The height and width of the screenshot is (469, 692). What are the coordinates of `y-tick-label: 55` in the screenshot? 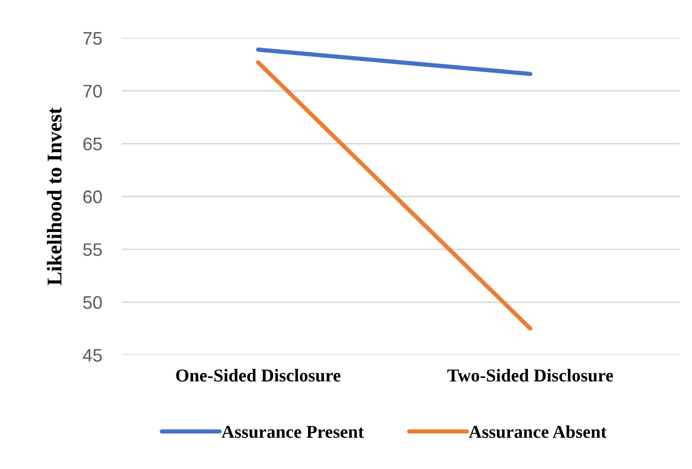 It's located at (92, 249).